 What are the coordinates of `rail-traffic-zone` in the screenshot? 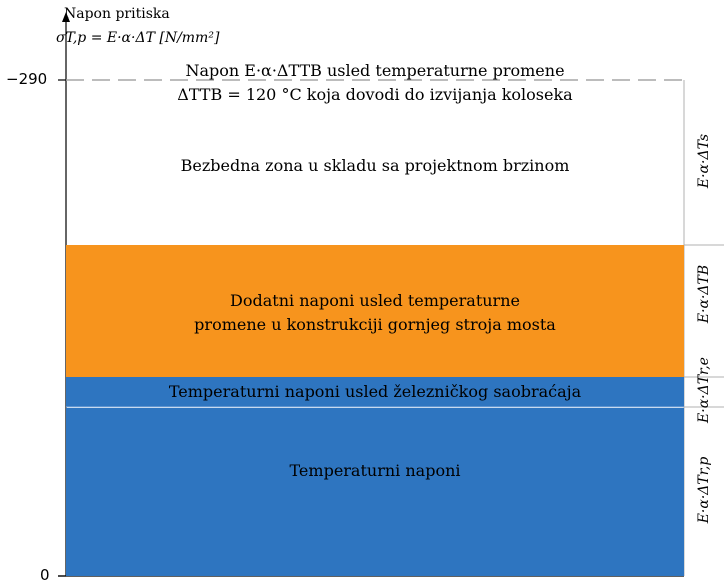 It's located at (375, 392).